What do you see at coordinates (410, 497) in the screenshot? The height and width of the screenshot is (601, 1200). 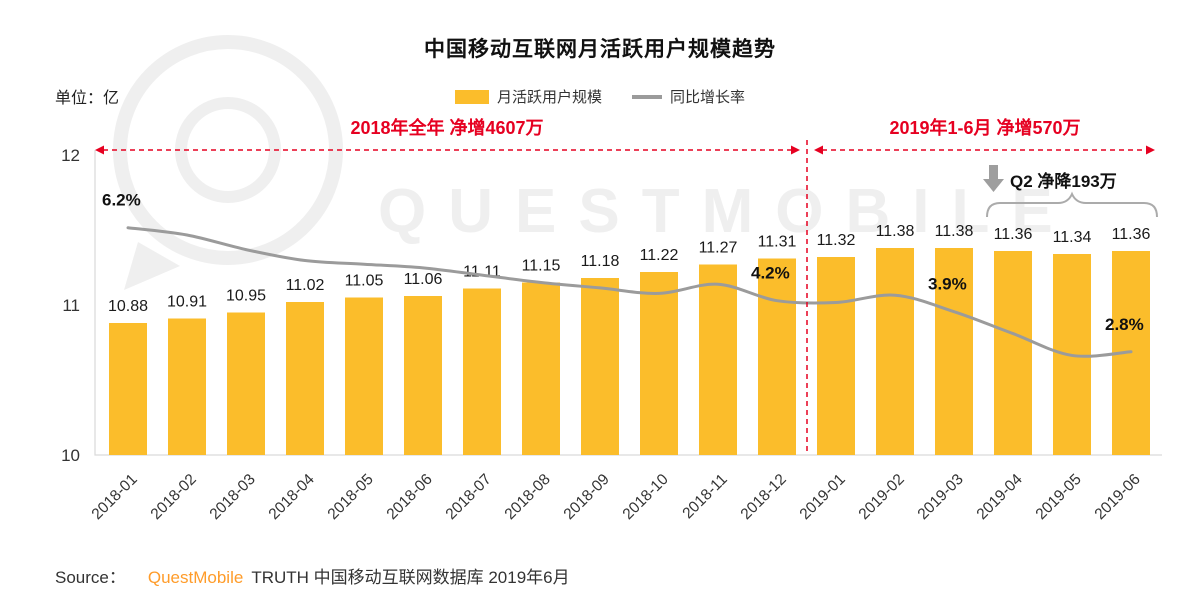 I see `x-tick-label: 2018-06` at bounding box center [410, 497].